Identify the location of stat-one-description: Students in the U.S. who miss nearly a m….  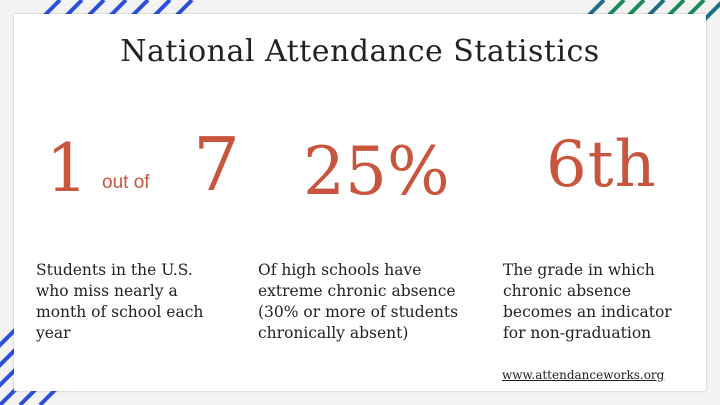
(120, 301).